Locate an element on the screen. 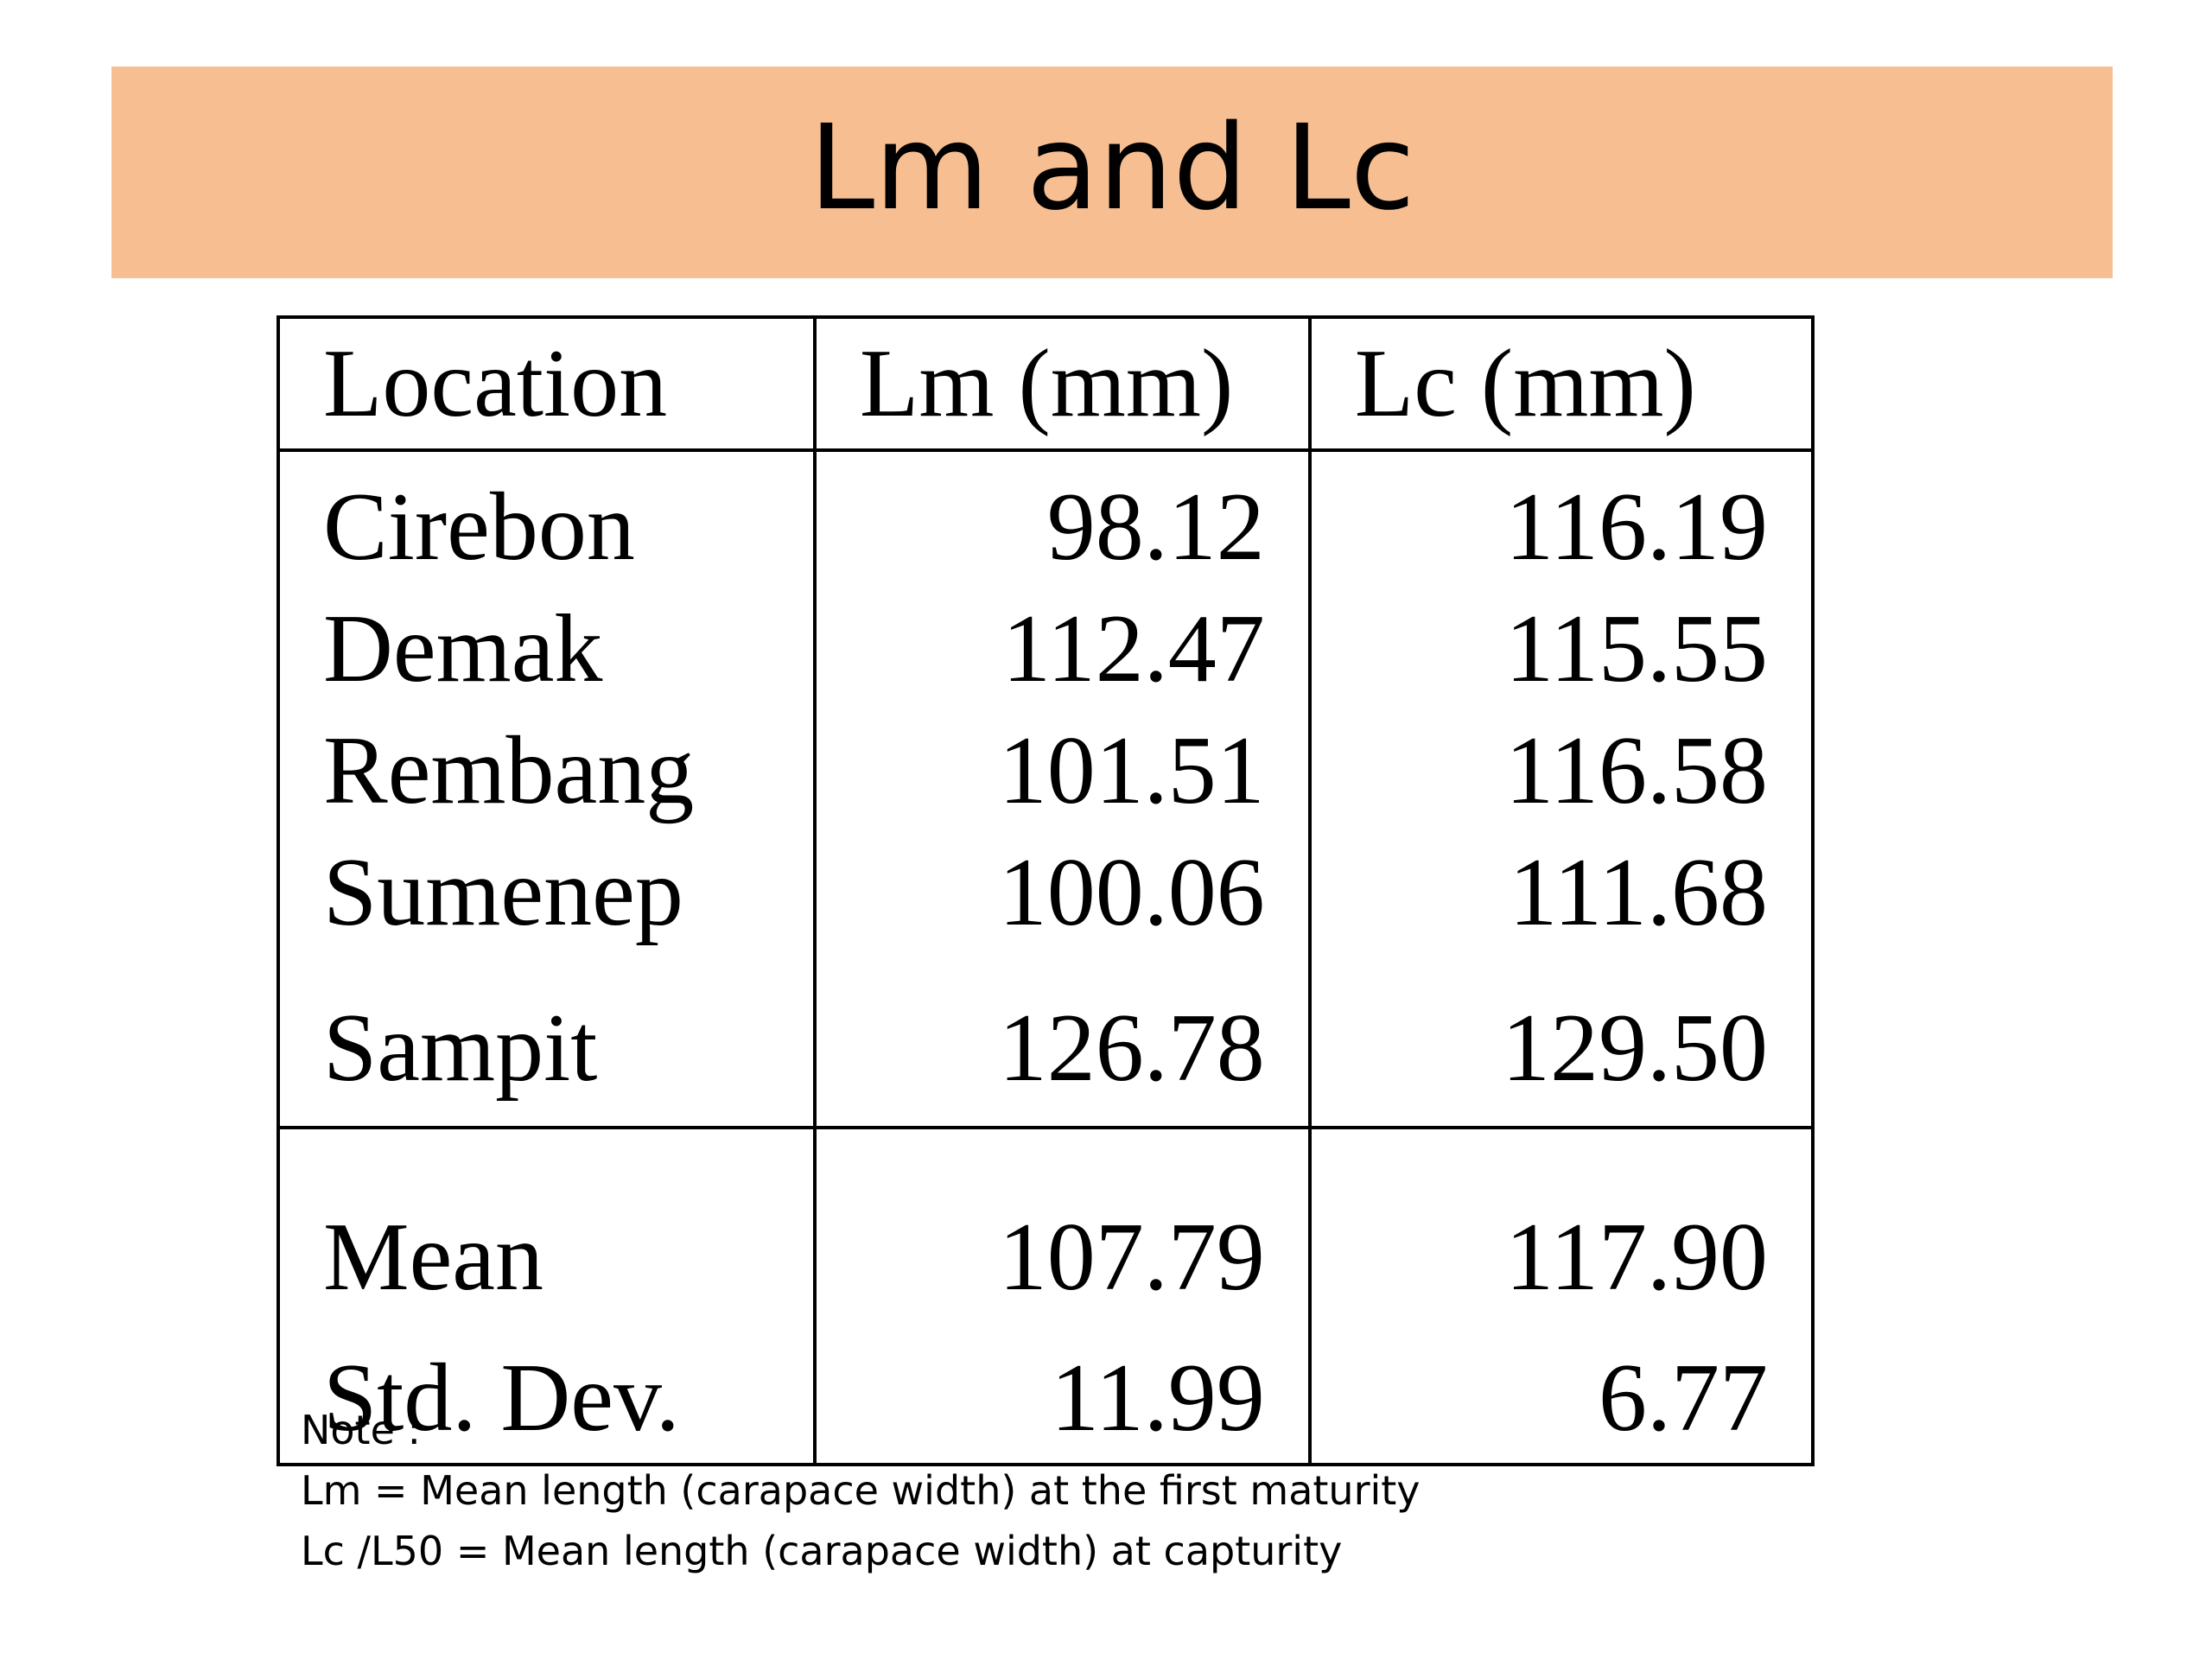 The width and height of the screenshot is (2212, 1659). lm-cell: 107.79 is located at coordinates (1062, 1235).